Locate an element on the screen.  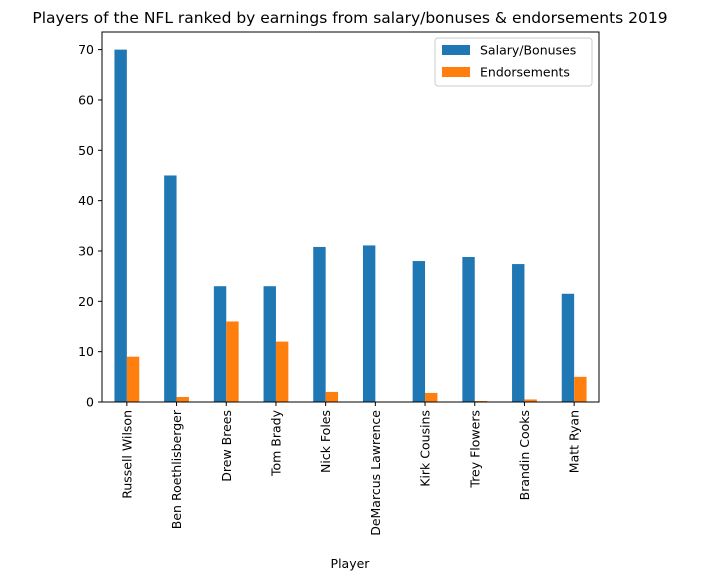
y-tick-label: 30 is located at coordinates (86, 250).